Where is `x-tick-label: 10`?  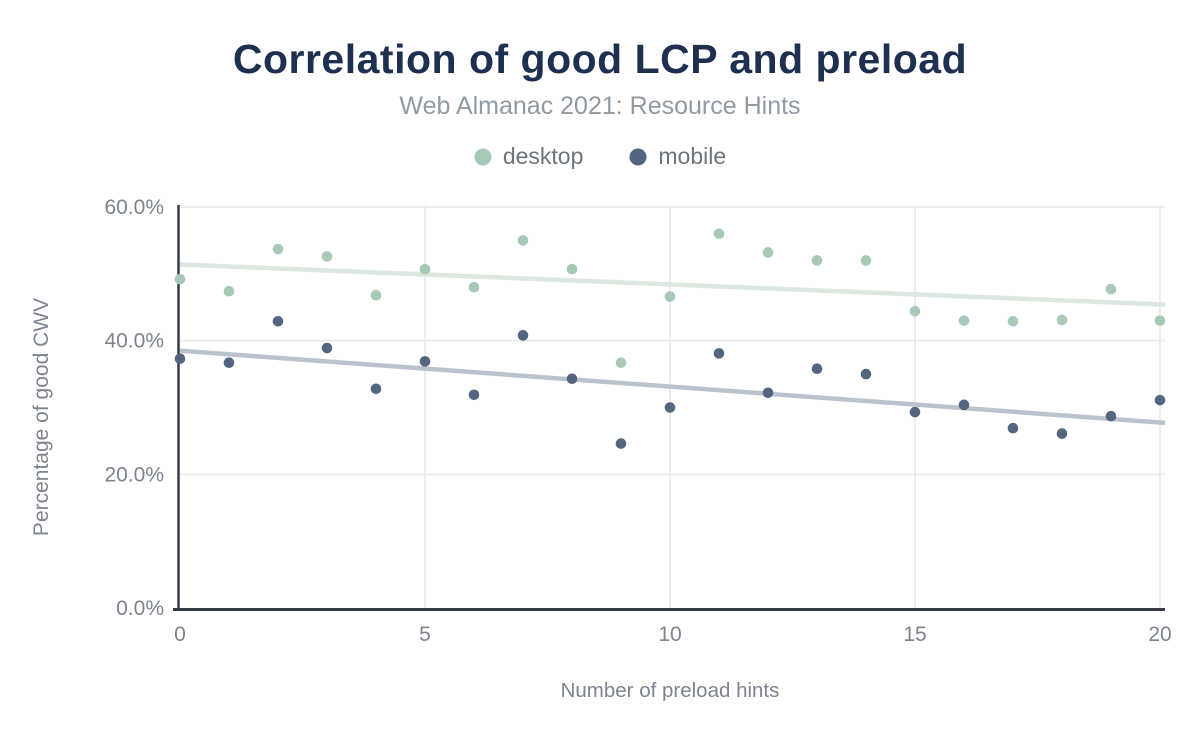 x-tick-label: 10 is located at coordinates (669, 634).